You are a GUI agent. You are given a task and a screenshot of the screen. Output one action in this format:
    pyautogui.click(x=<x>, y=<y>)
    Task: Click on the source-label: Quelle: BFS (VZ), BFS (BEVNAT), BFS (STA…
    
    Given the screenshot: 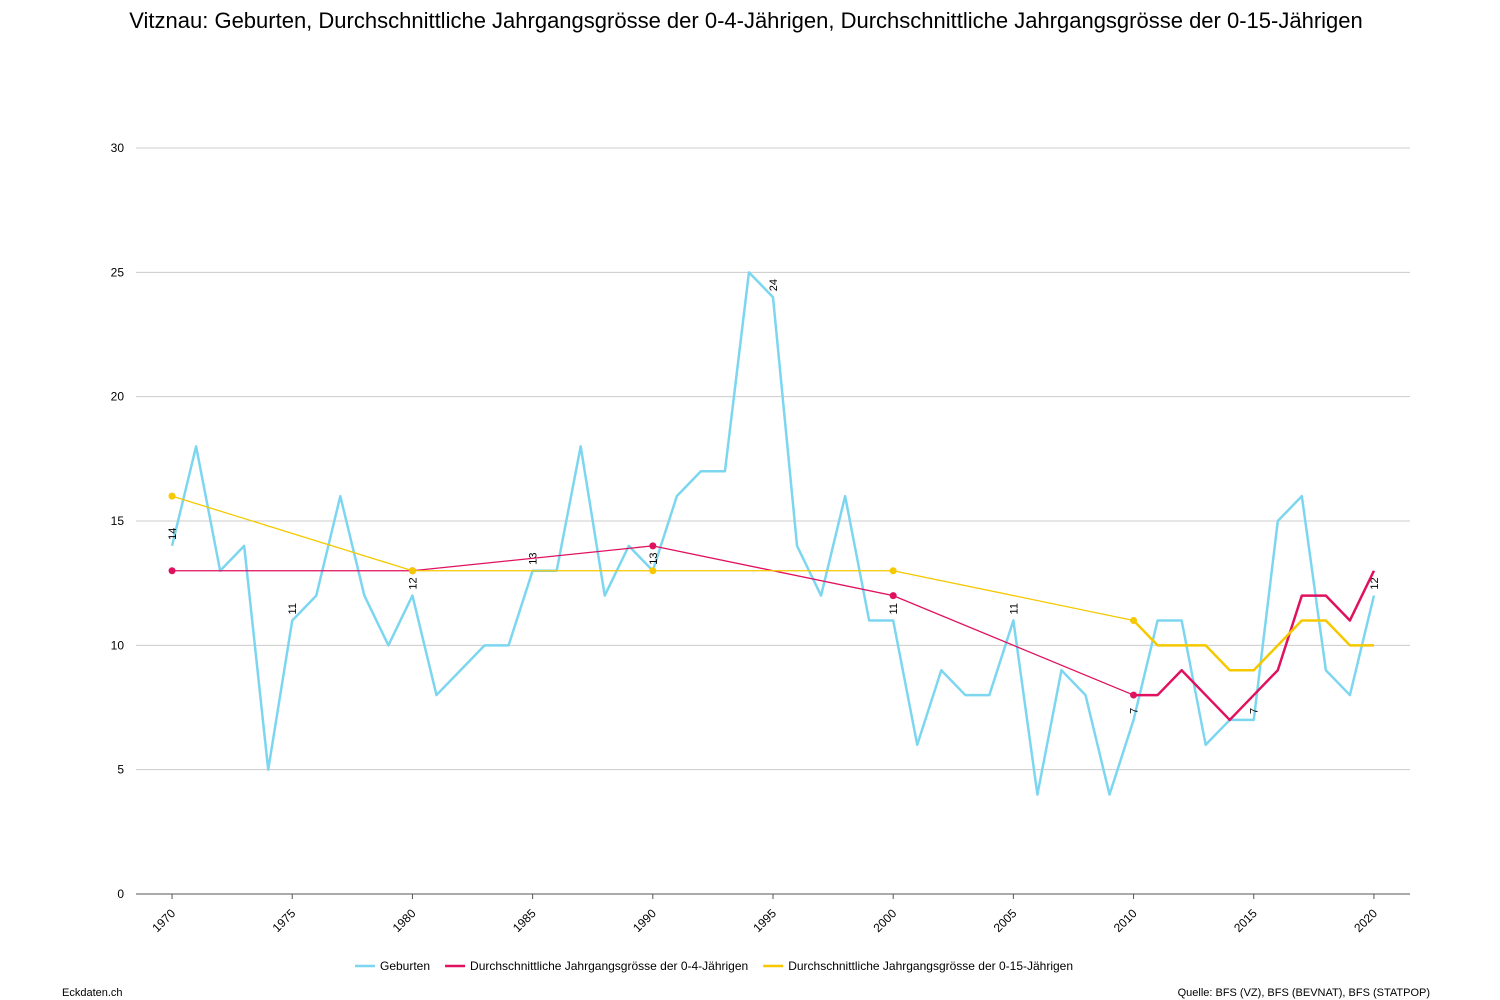 What is the action you would take?
    pyautogui.click(x=1304, y=993)
    